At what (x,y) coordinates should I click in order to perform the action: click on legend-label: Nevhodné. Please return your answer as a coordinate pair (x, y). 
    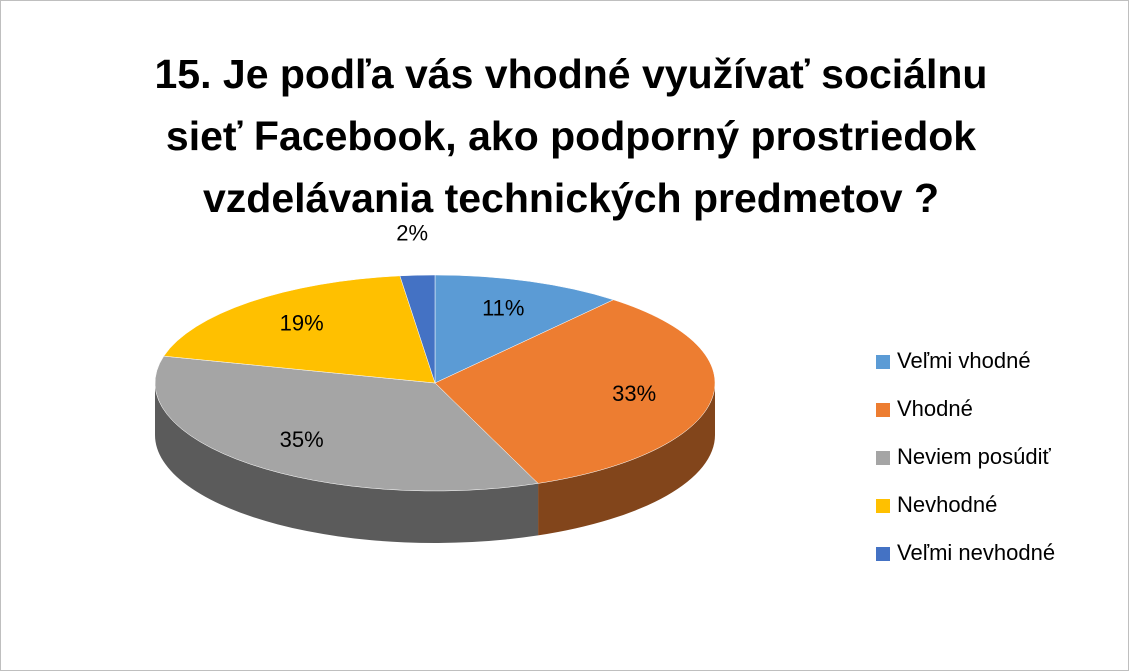
    Looking at the image, I should click on (947, 504).